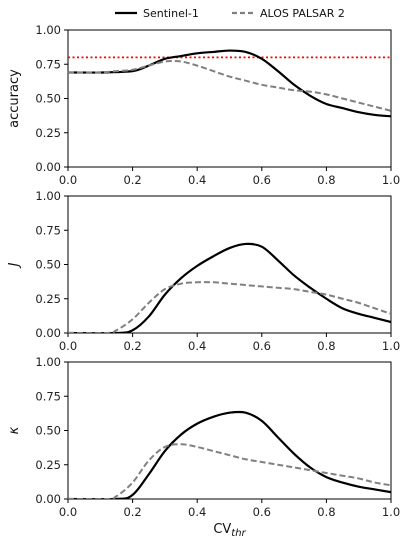 This screenshot has height=550, width=407. Describe the element at coordinates (171, 13) in the screenshot. I see `legend-label-0: Sentinel-1` at that location.